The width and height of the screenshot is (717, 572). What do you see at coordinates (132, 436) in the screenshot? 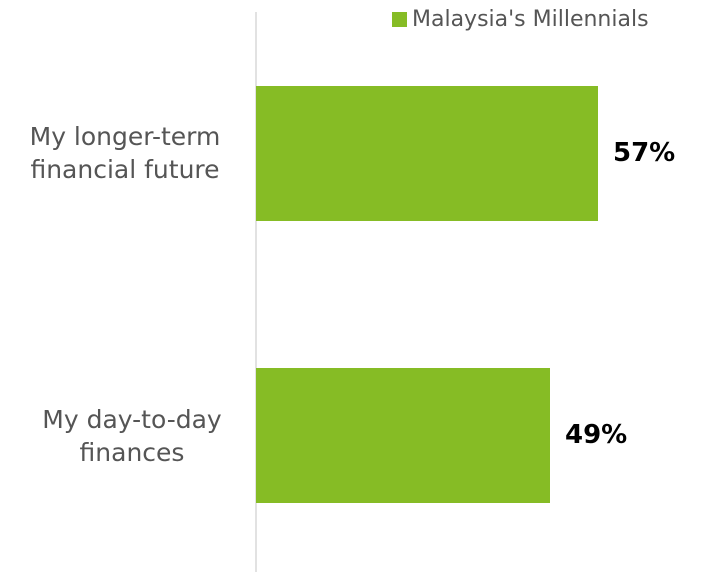
I see `category-label: My day-to-day finances` at bounding box center [132, 436].